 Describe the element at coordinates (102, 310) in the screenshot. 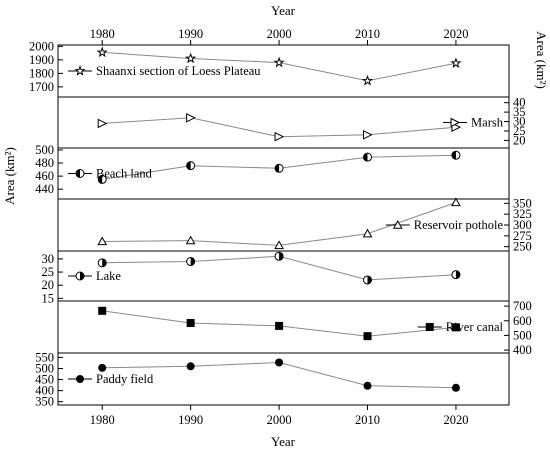

I see `data-point-river-canal-1980` at that location.